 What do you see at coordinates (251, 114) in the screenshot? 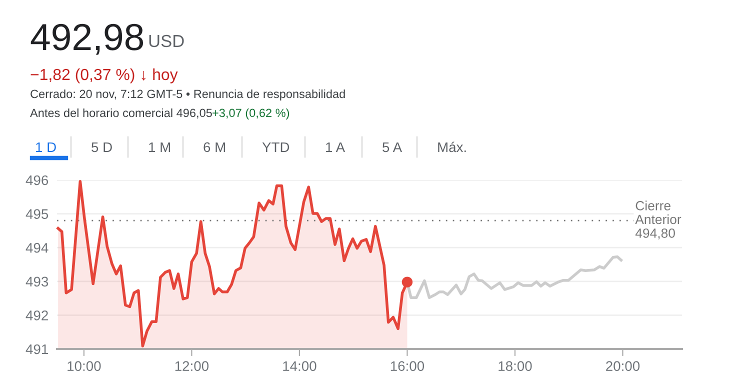
I see `text: +3,07 (0,62 %)` at bounding box center [251, 114].